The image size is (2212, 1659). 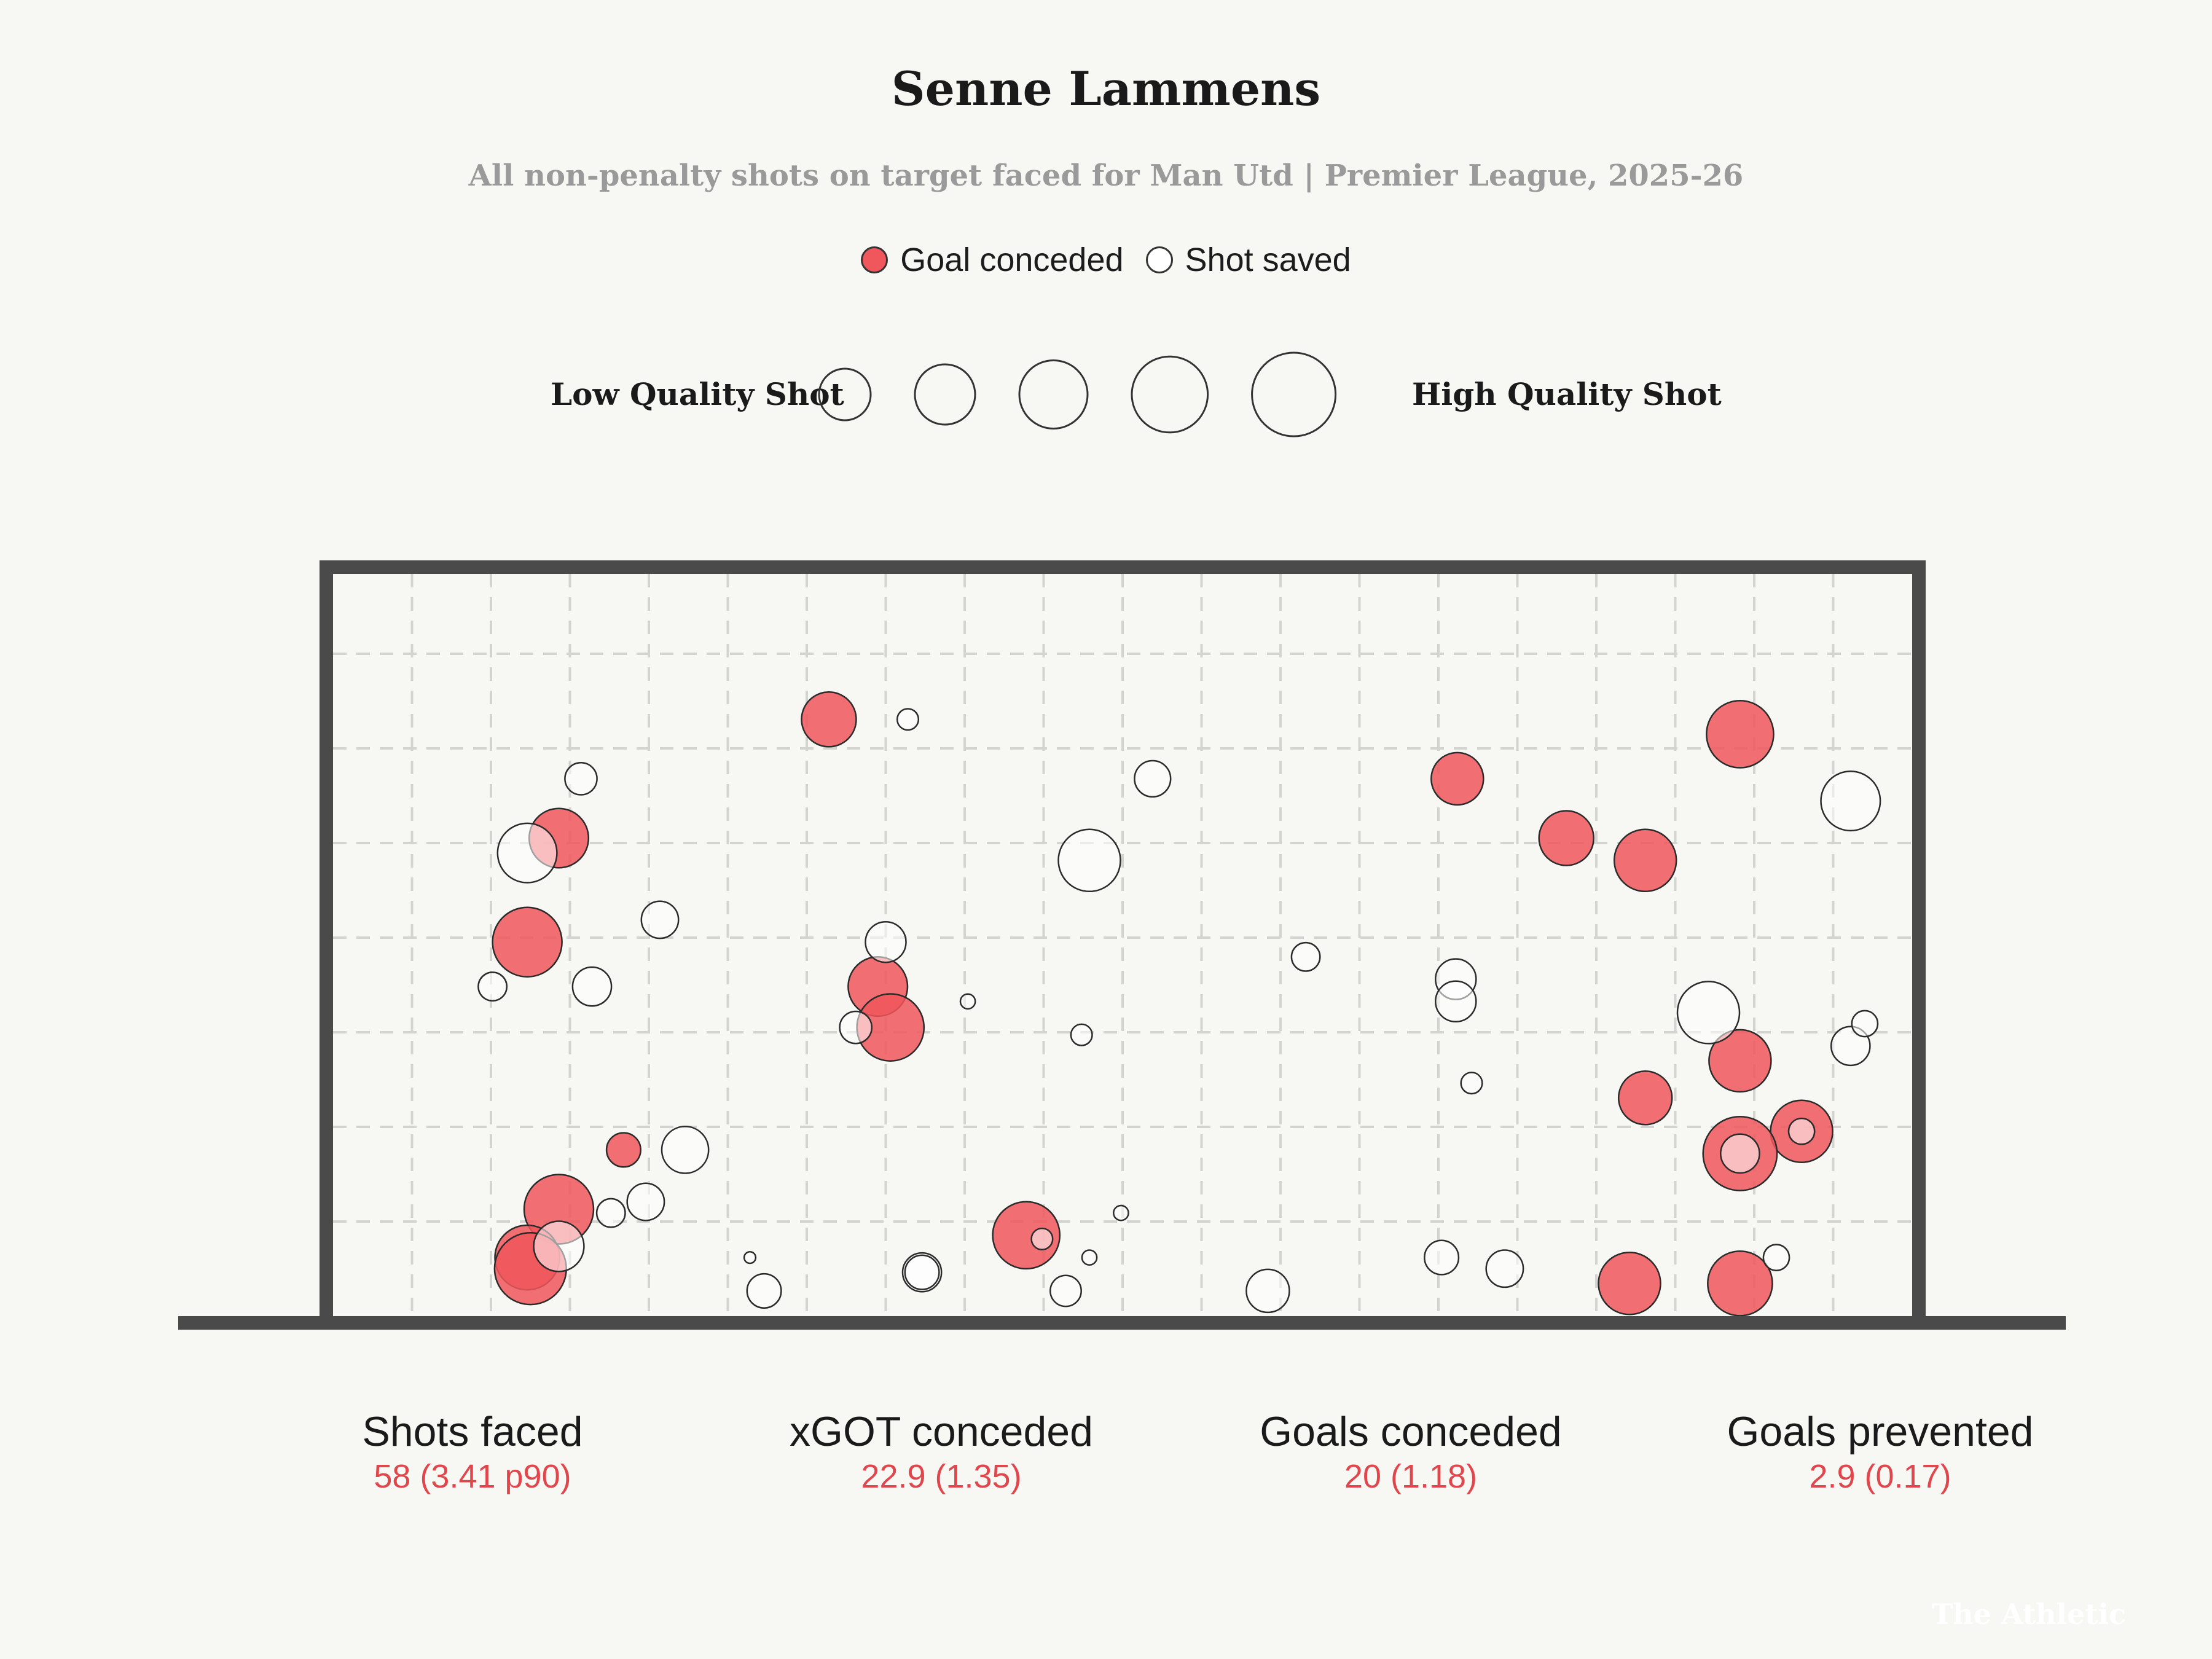 I want to click on right-post, so click(x=1919, y=942).